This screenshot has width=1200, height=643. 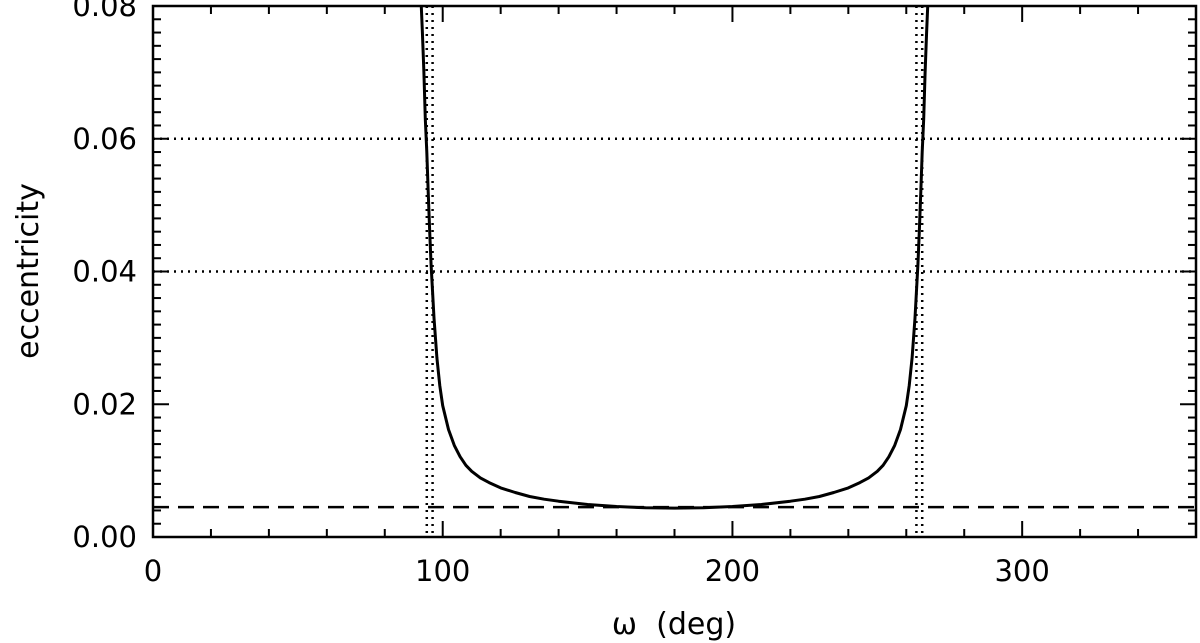 What do you see at coordinates (442, 571) in the screenshot?
I see `x-tick-label: 100` at bounding box center [442, 571].